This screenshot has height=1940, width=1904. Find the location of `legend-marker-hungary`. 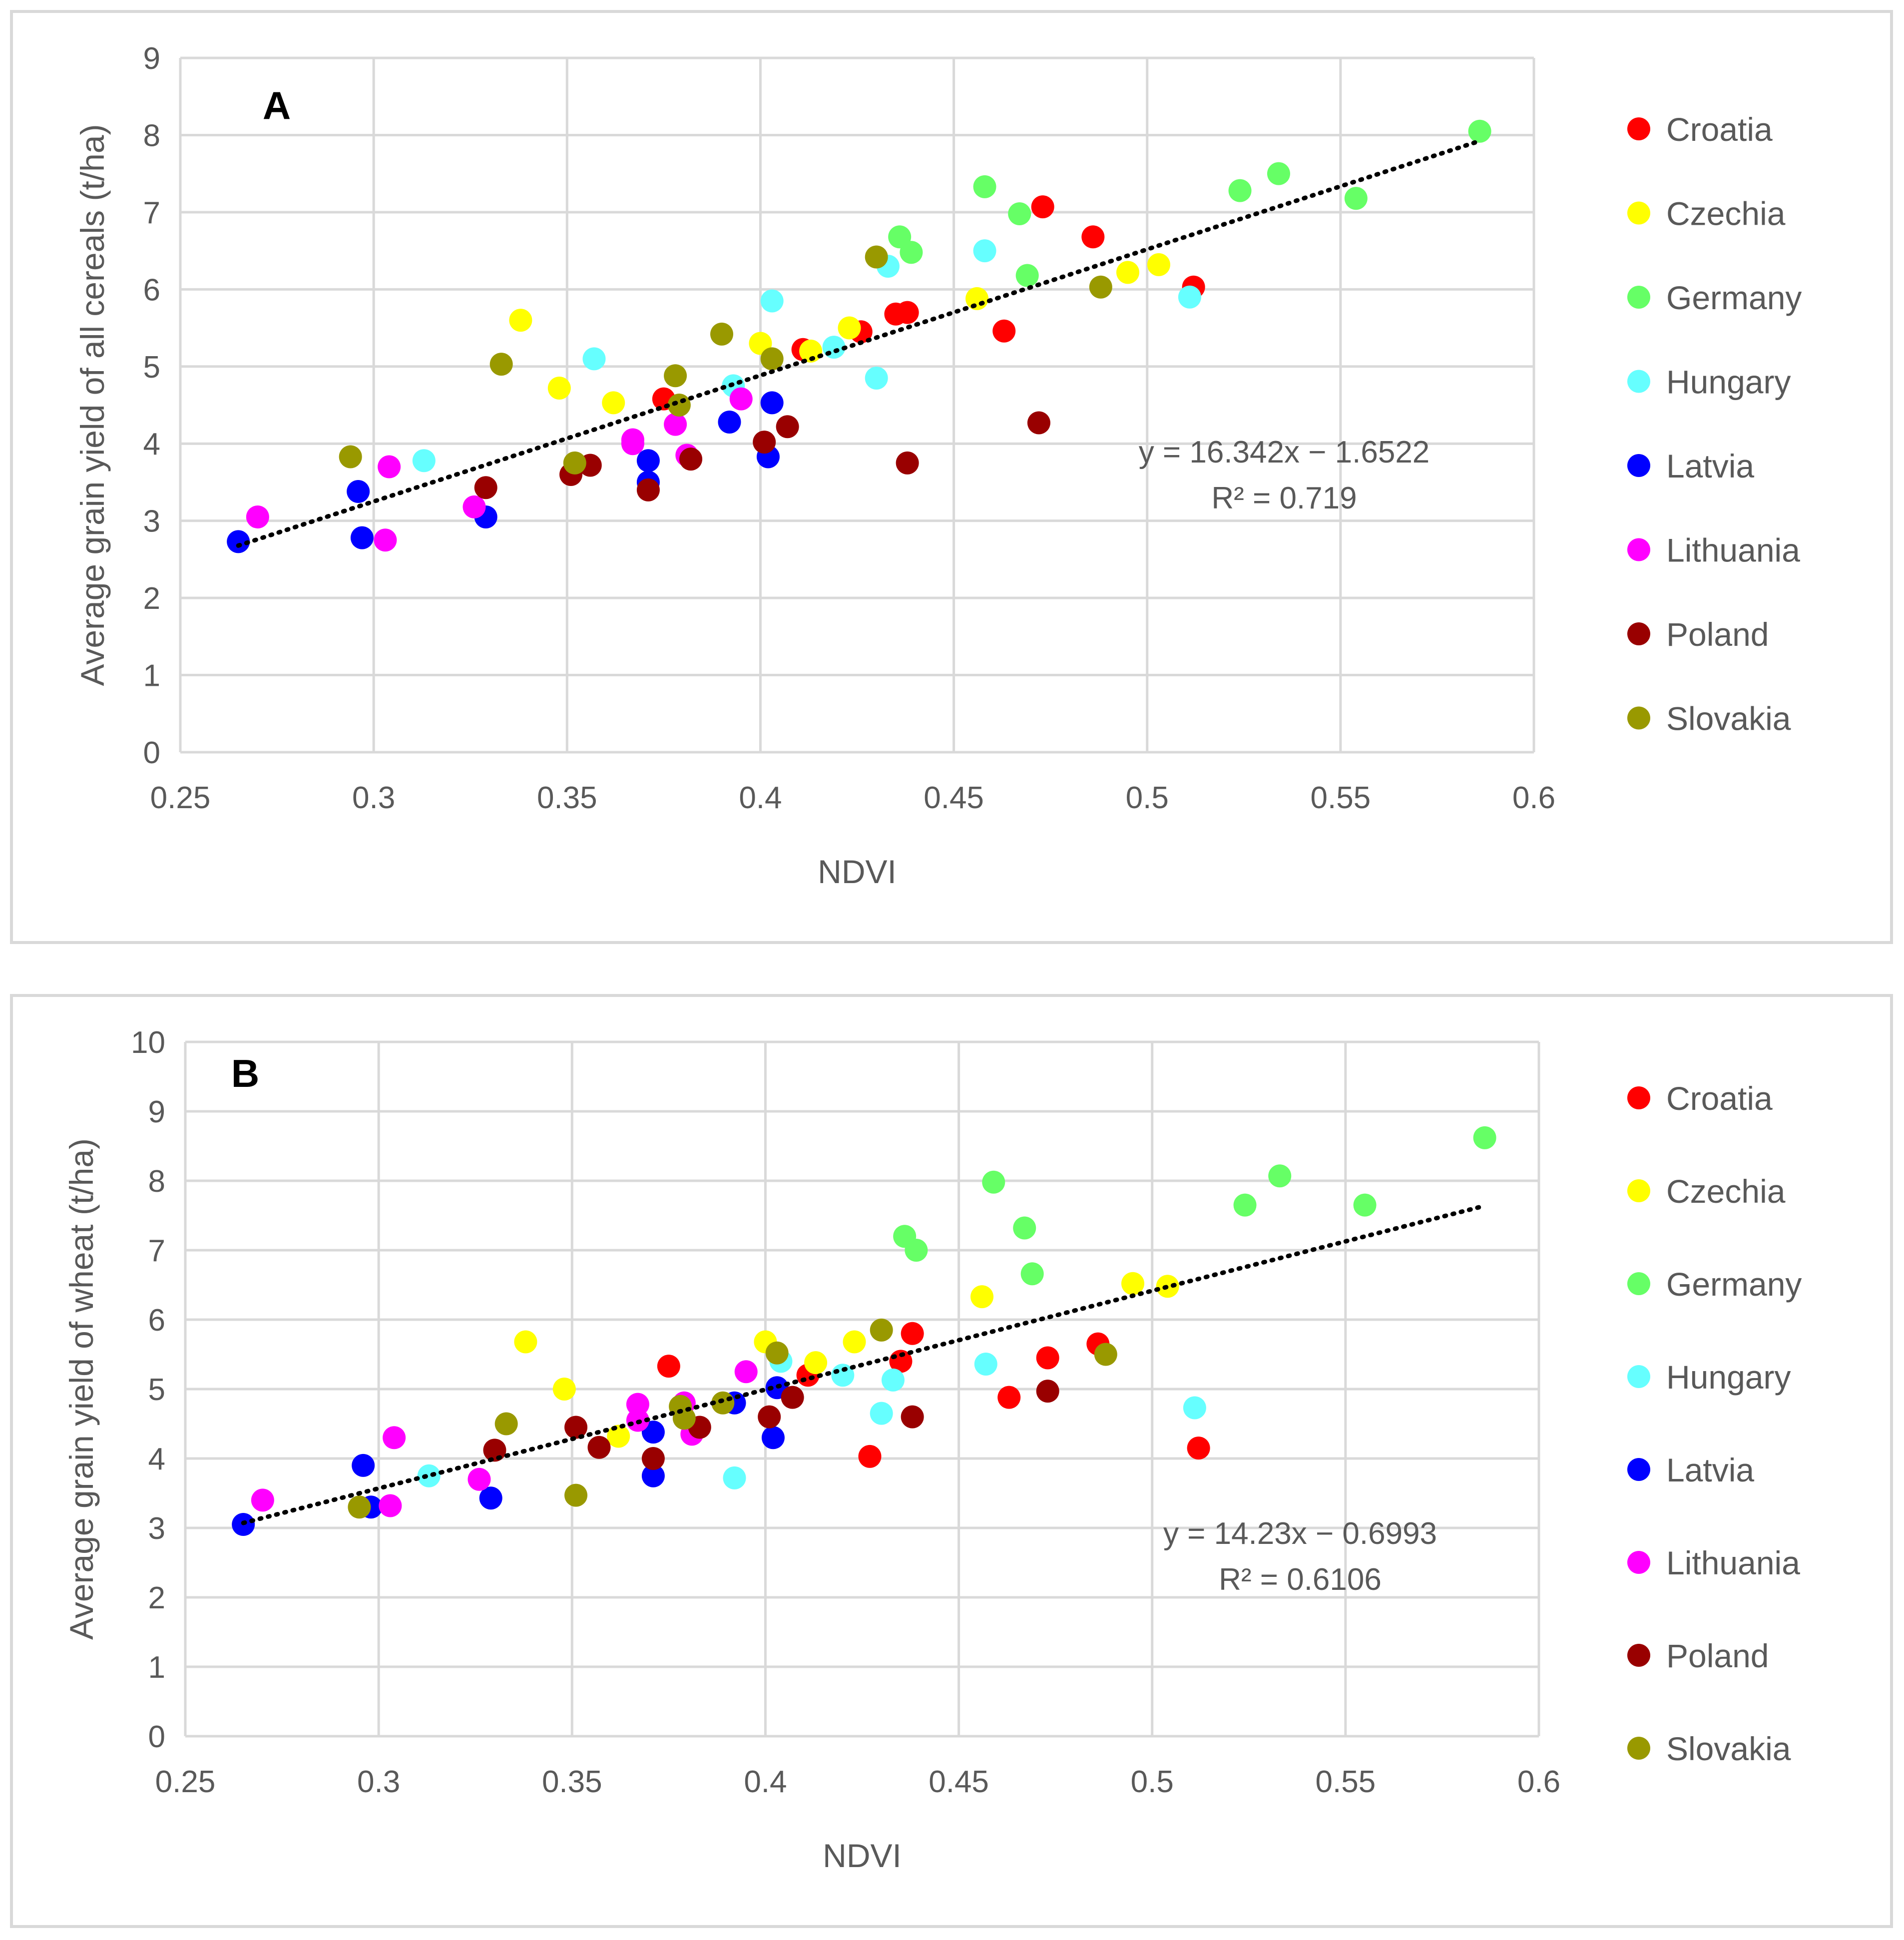

legend-marker-hungary is located at coordinates (1638, 1376).